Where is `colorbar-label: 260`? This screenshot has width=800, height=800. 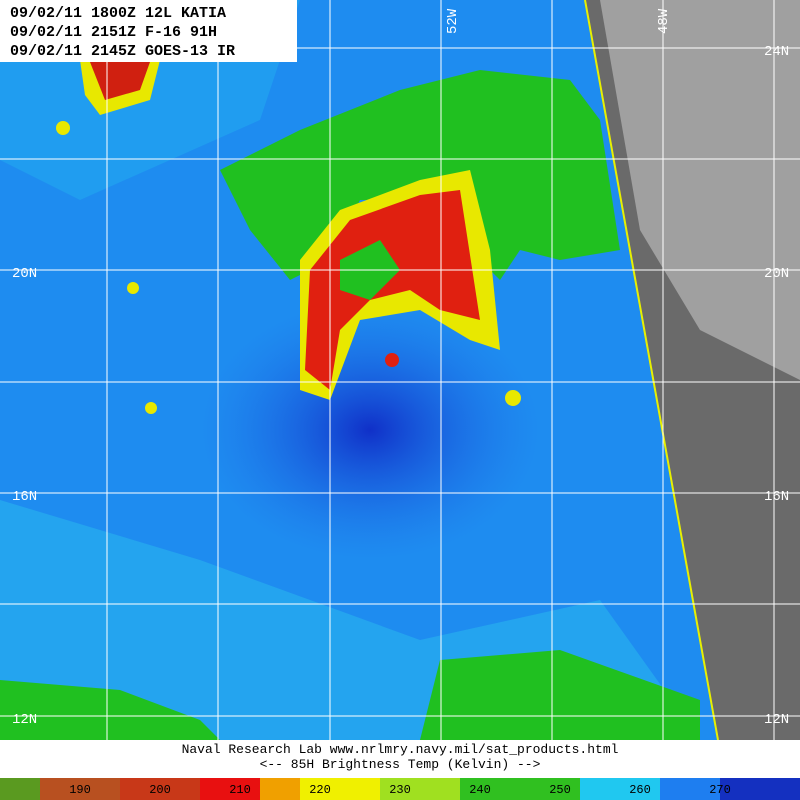
colorbar-label: 260 is located at coordinates (640, 790).